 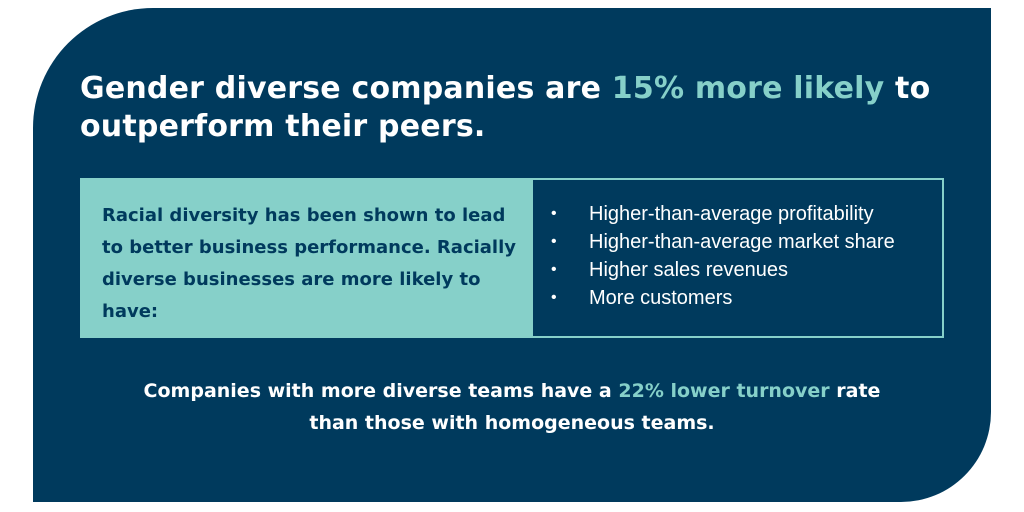 I want to click on turnover-line-2: than those with homogeneous teams., so click(x=512, y=423).